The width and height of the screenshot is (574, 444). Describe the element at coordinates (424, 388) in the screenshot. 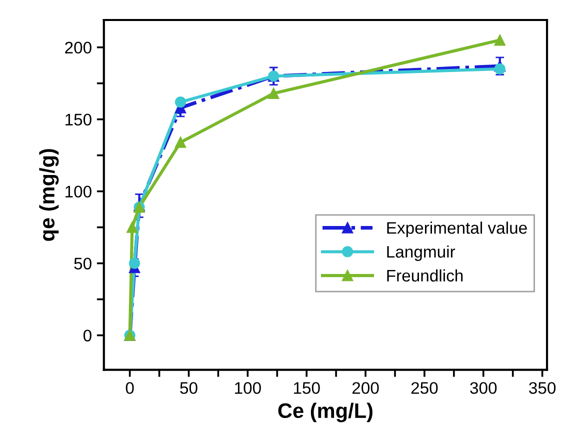

I see `x-tick-label: 250` at that location.